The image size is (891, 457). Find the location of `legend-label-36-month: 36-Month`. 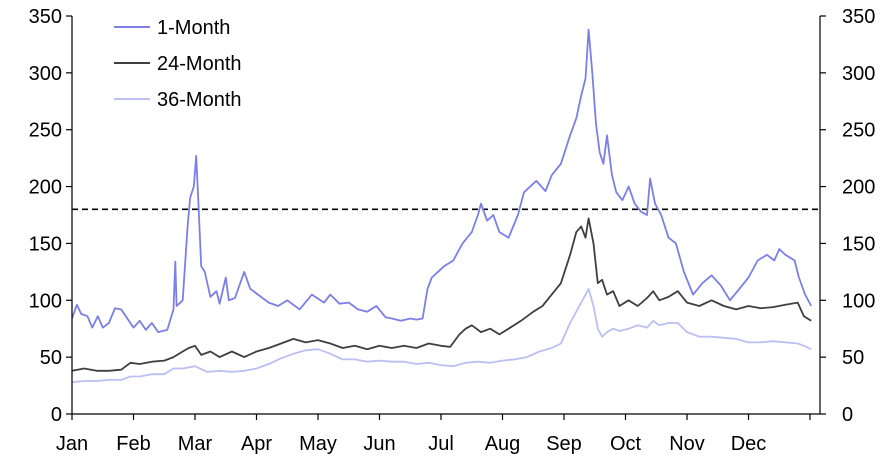

legend-label-36-month: 36-Month is located at coordinates (199, 100).